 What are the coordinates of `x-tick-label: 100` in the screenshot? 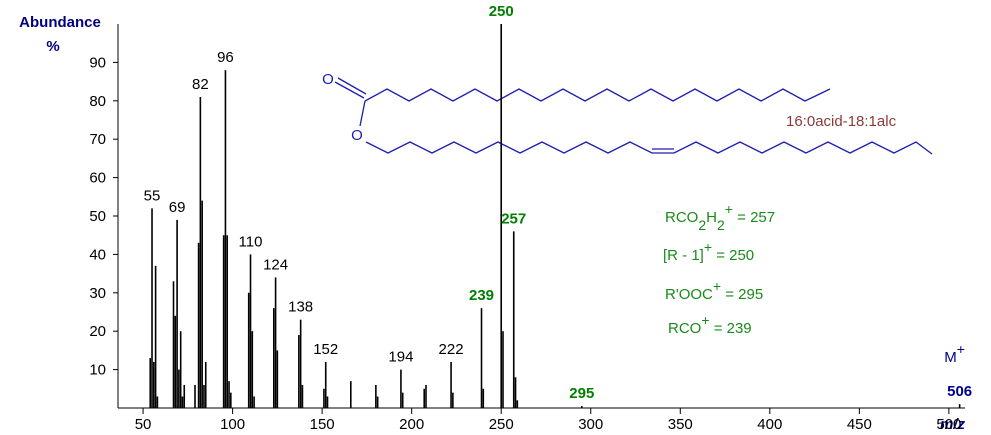 It's located at (232, 424).